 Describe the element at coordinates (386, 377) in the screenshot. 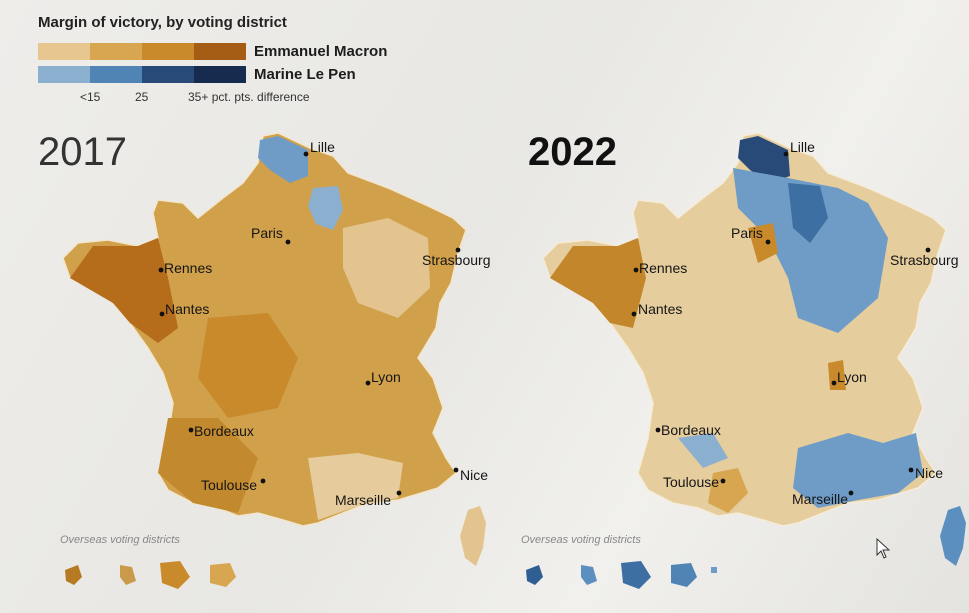

I see `city-label-lyon-2017: Lyon` at that location.